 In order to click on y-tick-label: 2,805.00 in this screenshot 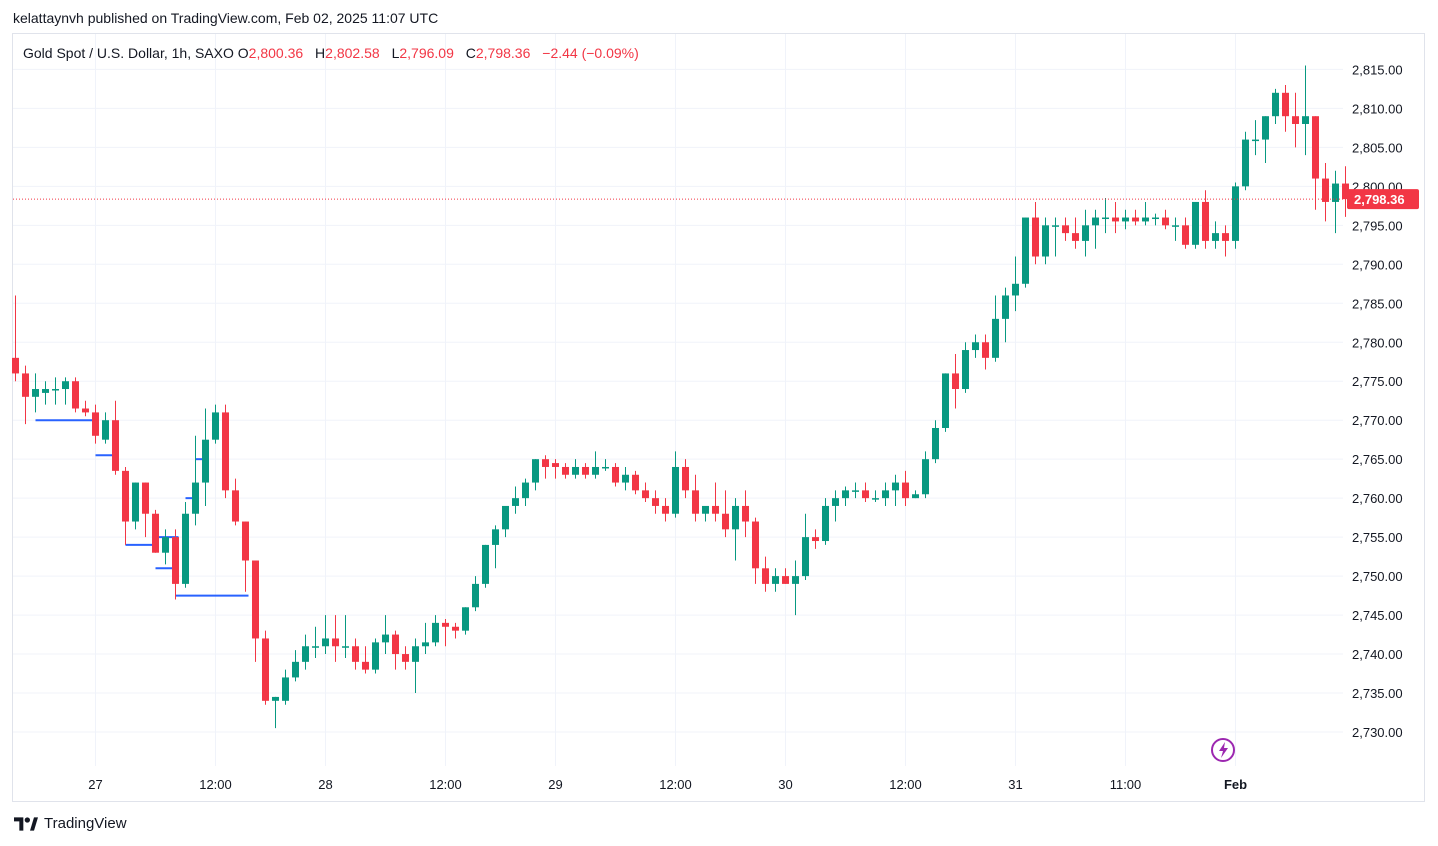, I will do `click(1377, 147)`.